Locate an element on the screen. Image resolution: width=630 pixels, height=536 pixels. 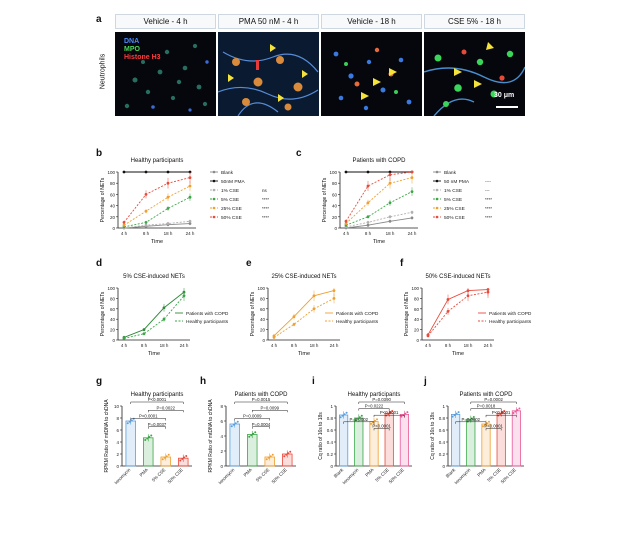
chart-title-d: 5% CSE-induced NETs is located at coordinates (154, 277).